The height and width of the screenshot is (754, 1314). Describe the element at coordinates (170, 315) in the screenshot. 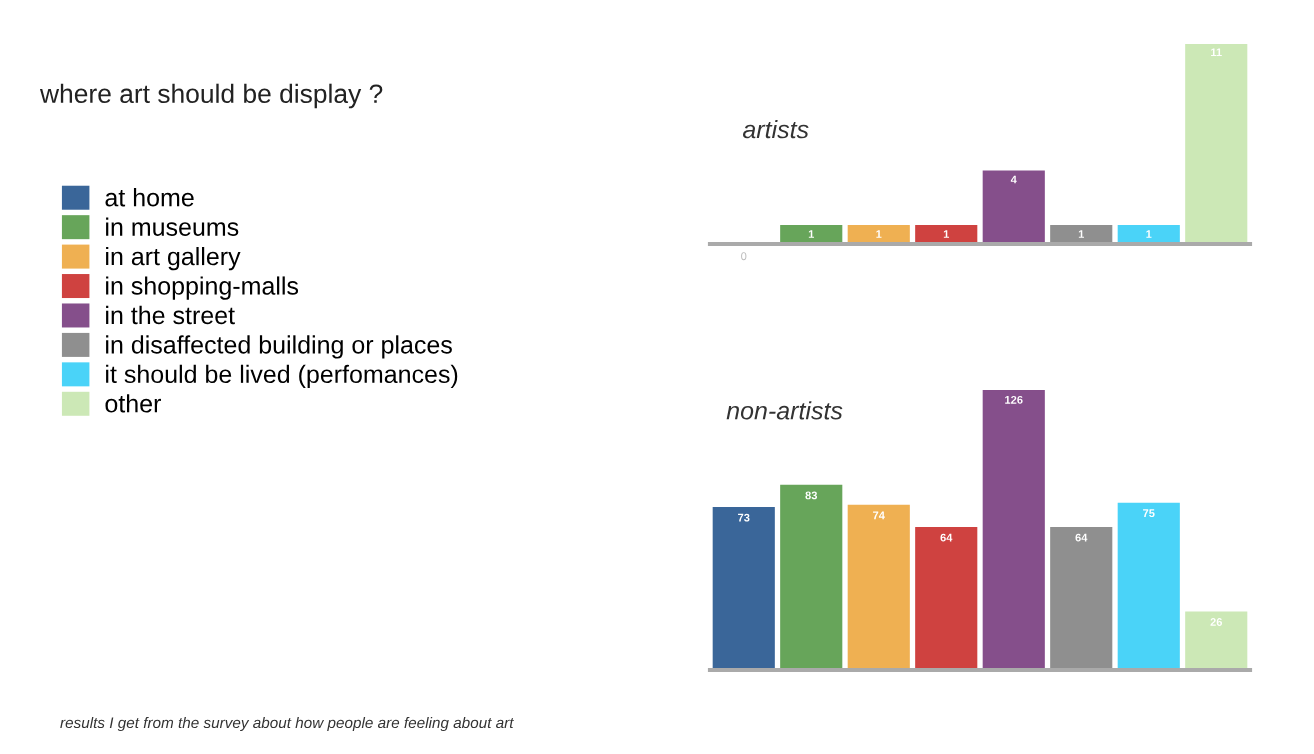

I see `legend-label: in the street` at that location.